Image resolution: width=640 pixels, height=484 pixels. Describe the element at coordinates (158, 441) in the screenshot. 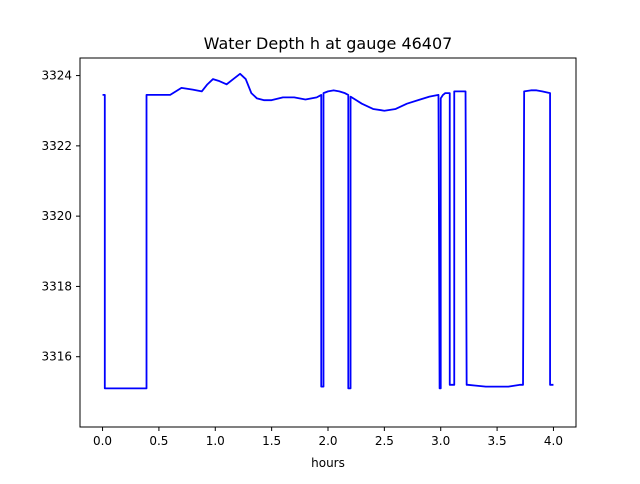

I see `x-tick-label: 0.5` at that location.